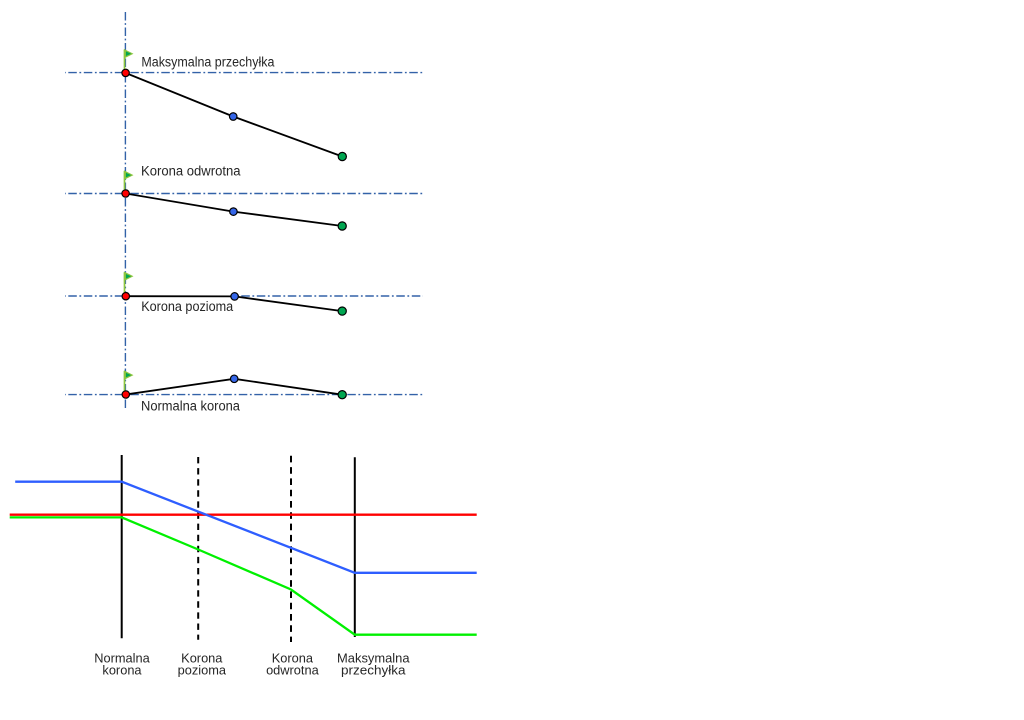 The height and width of the screenshot is (720, 1024). What do you see at coordinates (373, 658) in the screenshot?
I see `svg-text: Maksymalna` at bounding box center [373, 658].